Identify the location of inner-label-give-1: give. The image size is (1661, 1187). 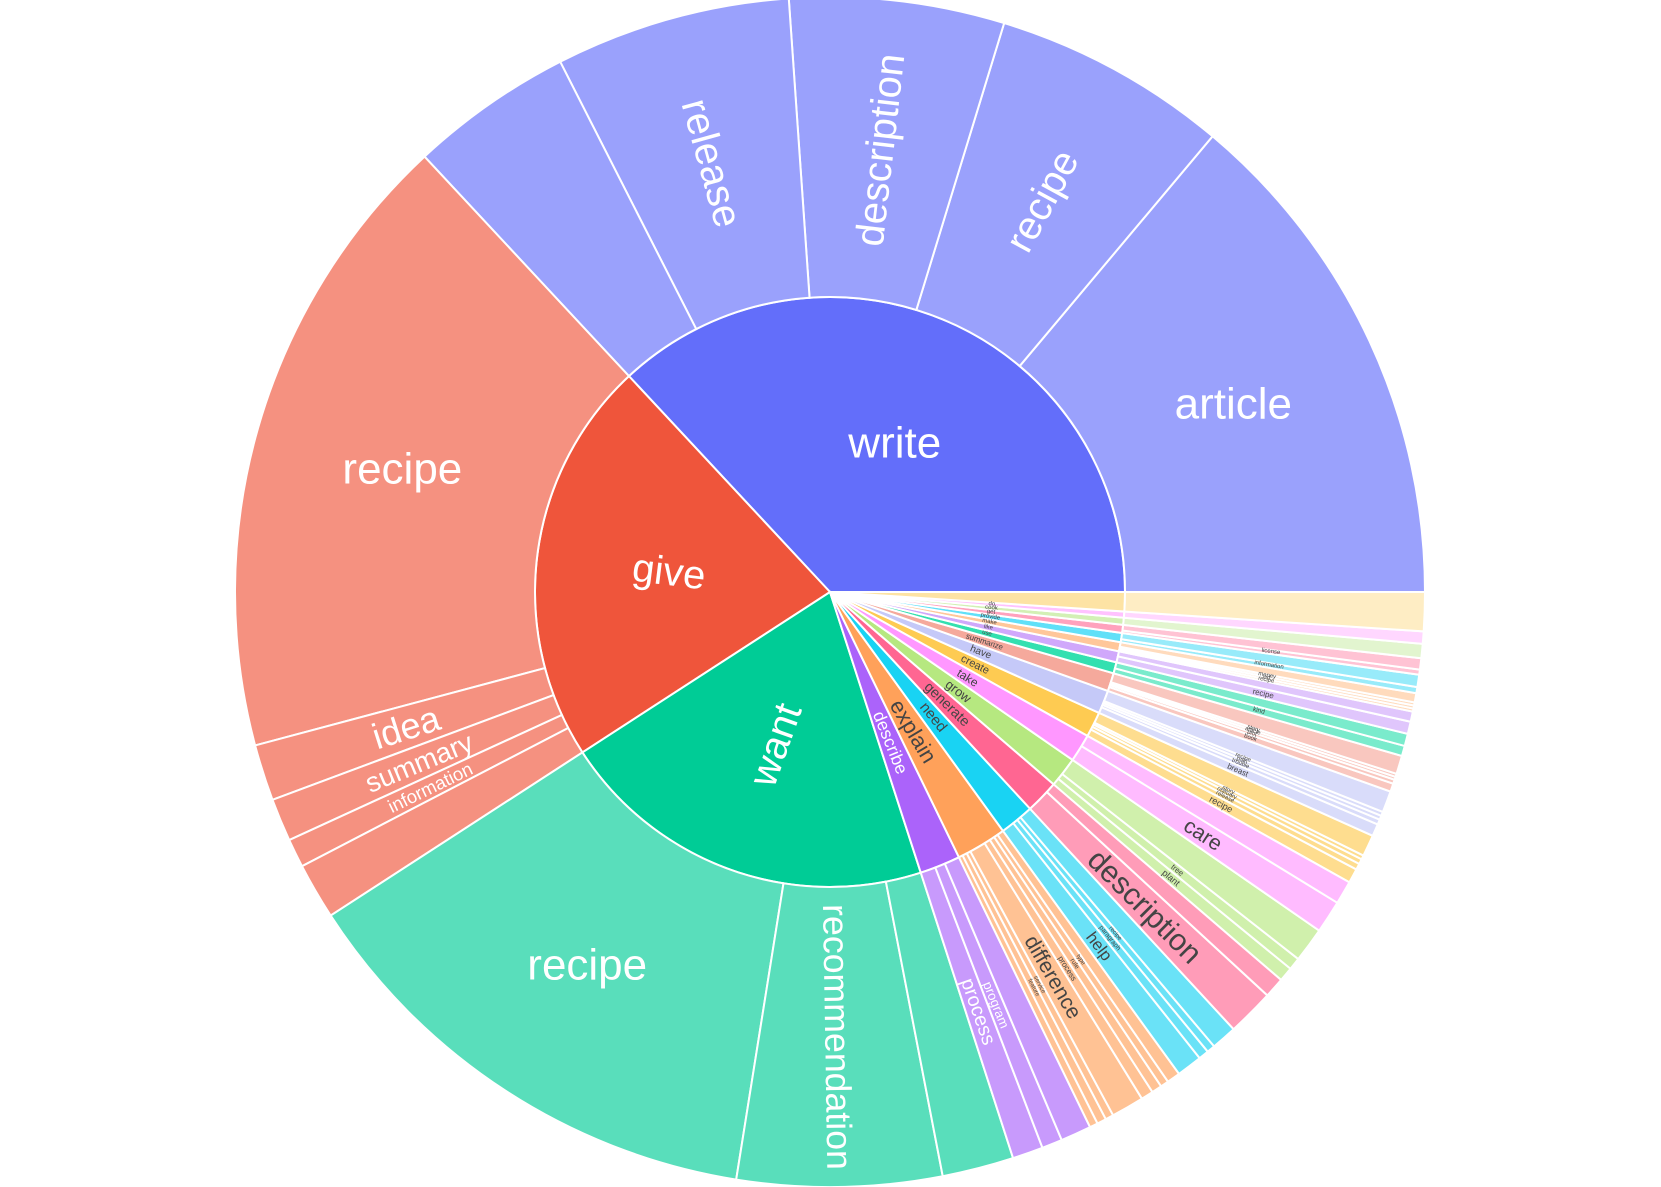
(669, 572).